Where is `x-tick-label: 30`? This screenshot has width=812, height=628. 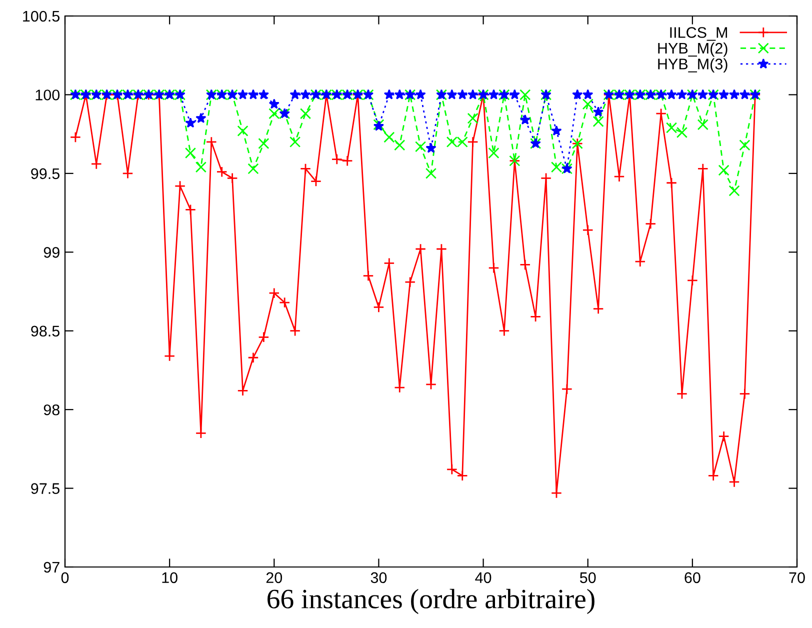 x-tick-label: 30 is located at coordinates (378, 578).